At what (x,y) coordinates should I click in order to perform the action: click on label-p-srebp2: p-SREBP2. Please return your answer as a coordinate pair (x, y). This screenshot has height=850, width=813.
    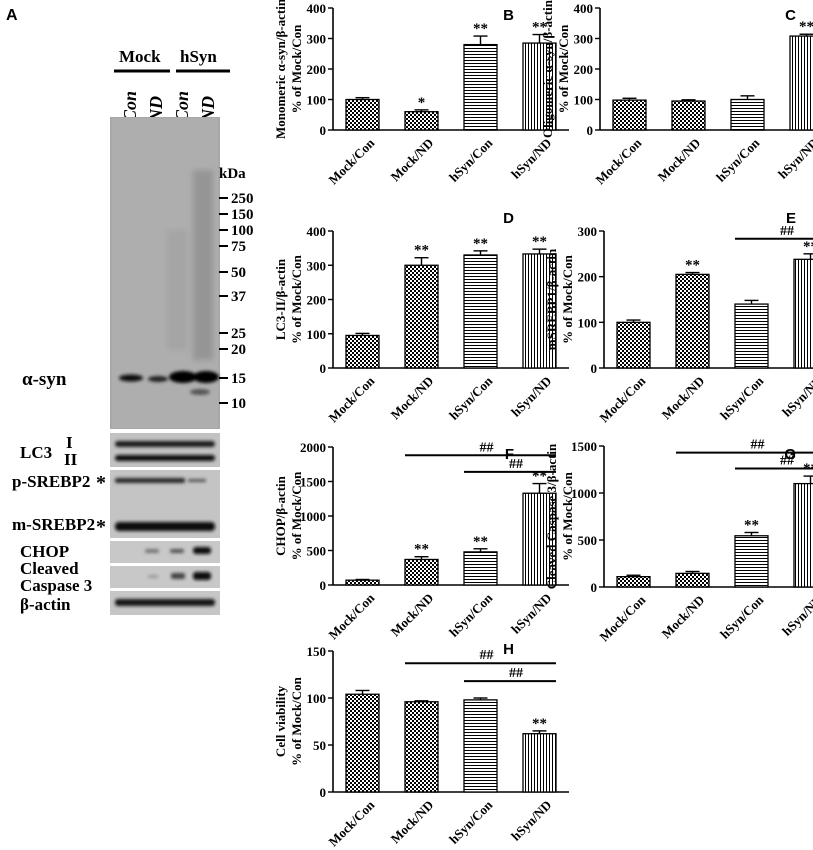
    Looking at the image, I should click on (51, 481).